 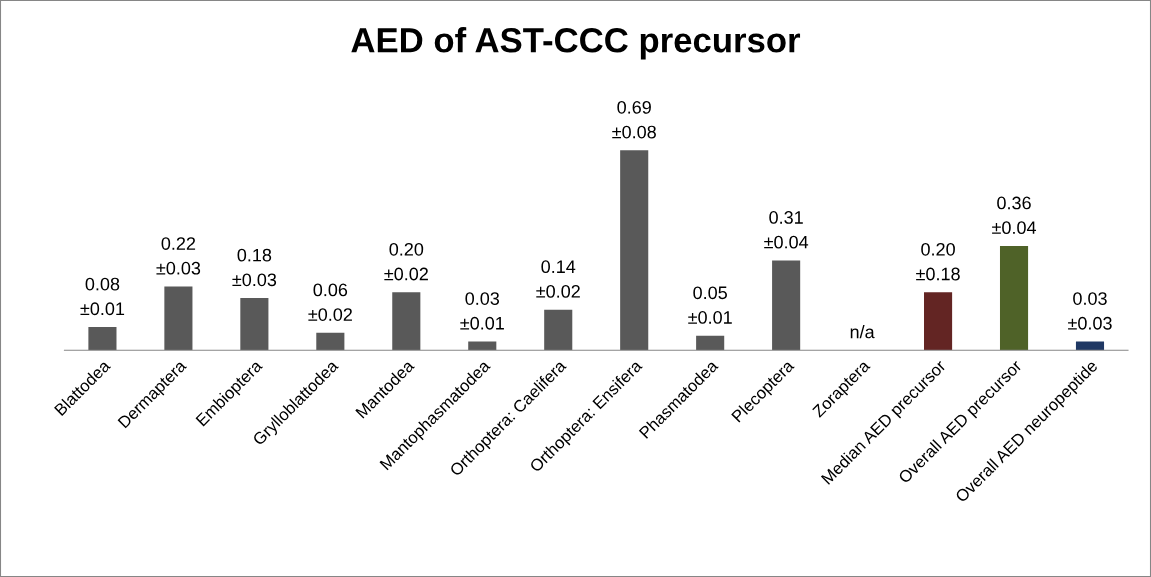 I want to click on data-label: 0.05 ±0.01, so click(x=710, y=305).